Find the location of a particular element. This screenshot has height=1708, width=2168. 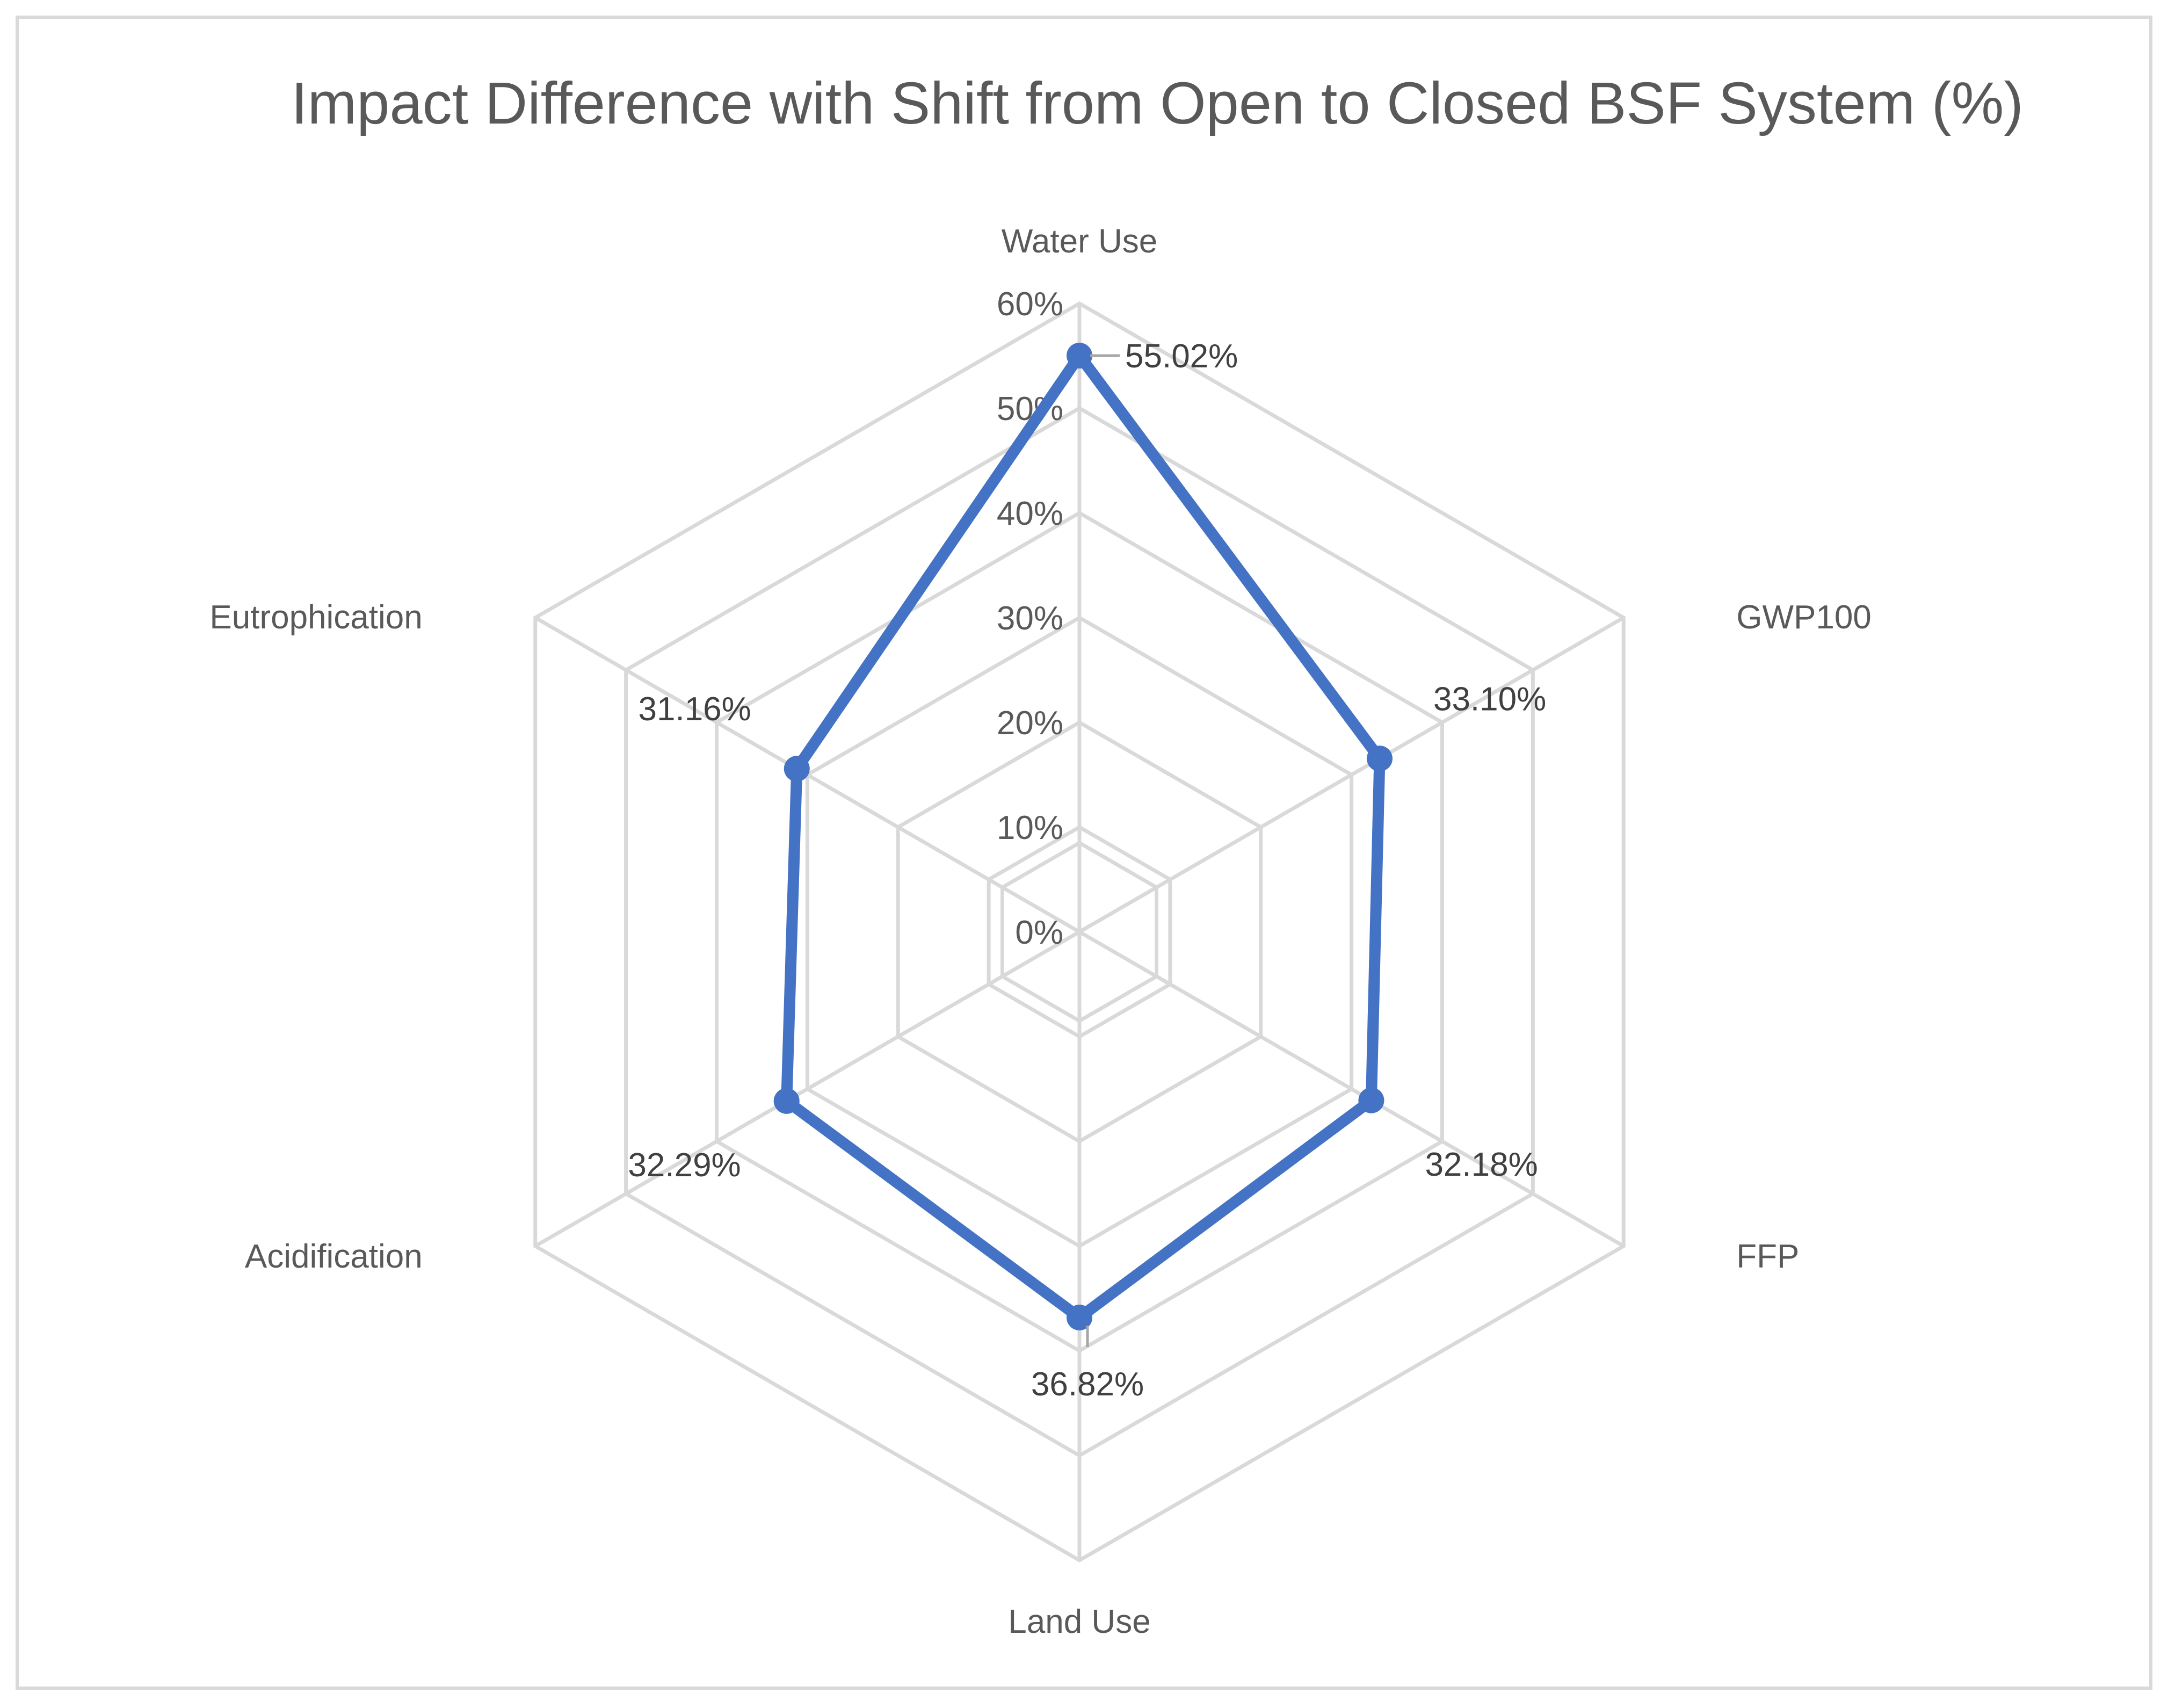

tick-label-10: 10% is located at coordinates (1030, 828).